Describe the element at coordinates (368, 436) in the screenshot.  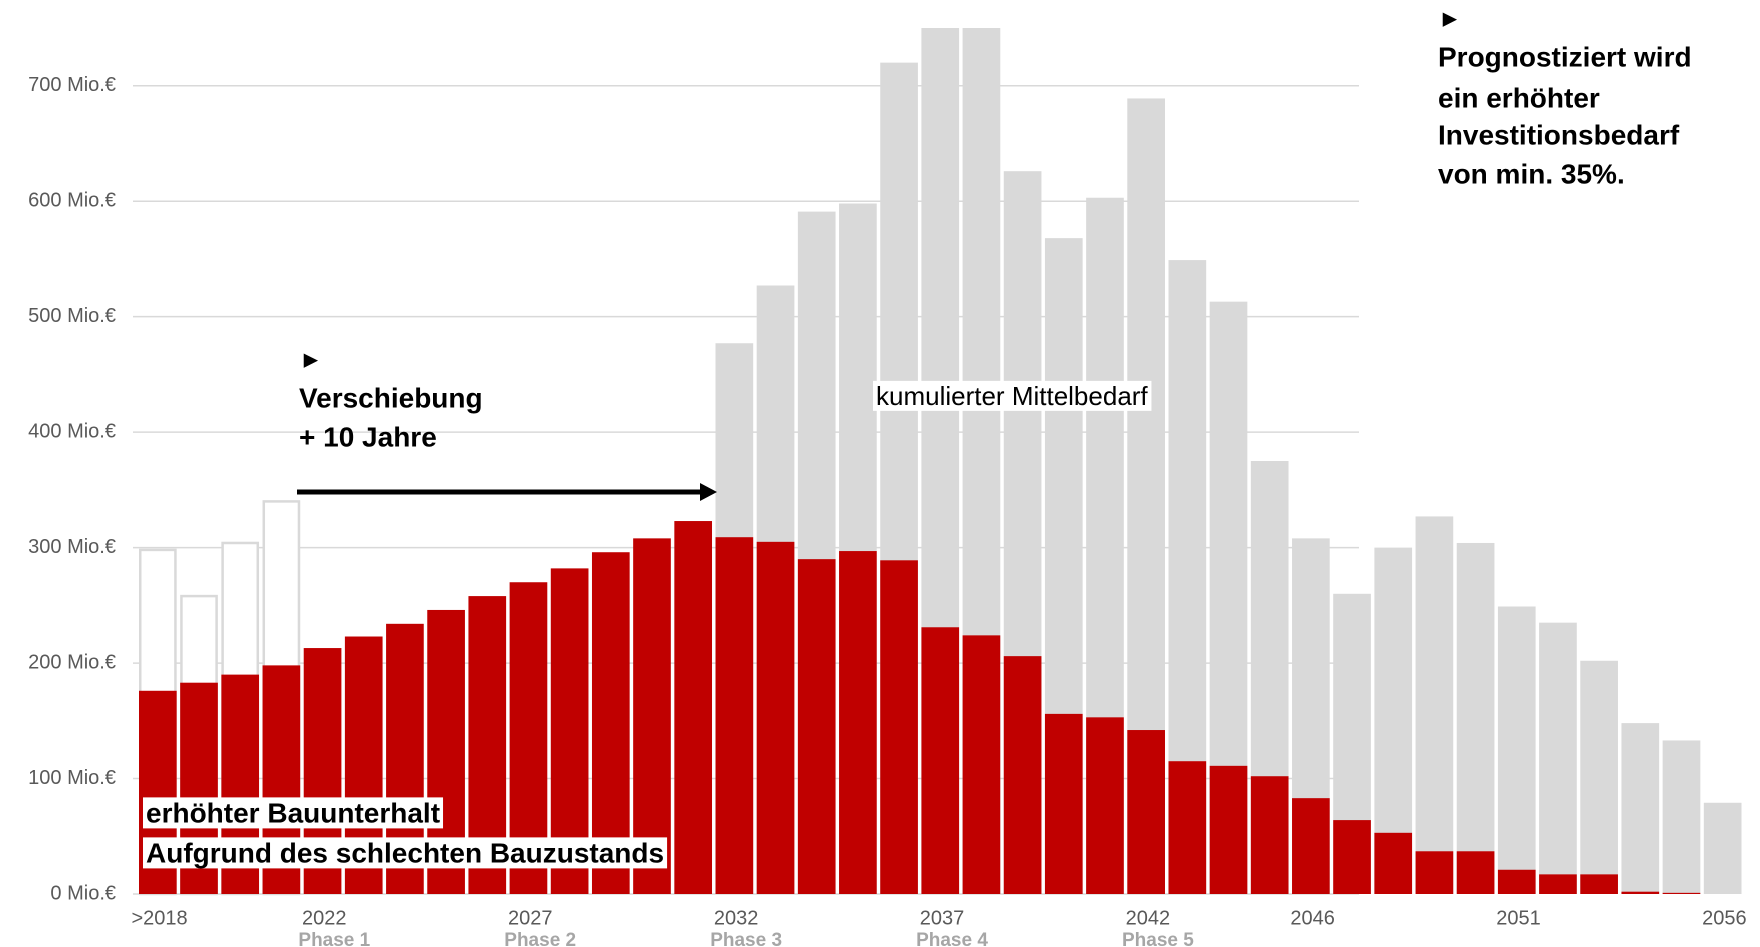
I see `annotation: + 10 Jahre` at that location.